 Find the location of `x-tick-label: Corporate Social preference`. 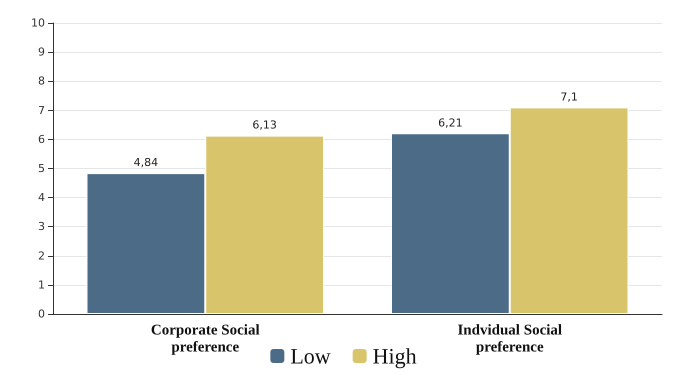

x-tick-label: Corporate Social preference is located at coordinates (205, 339).